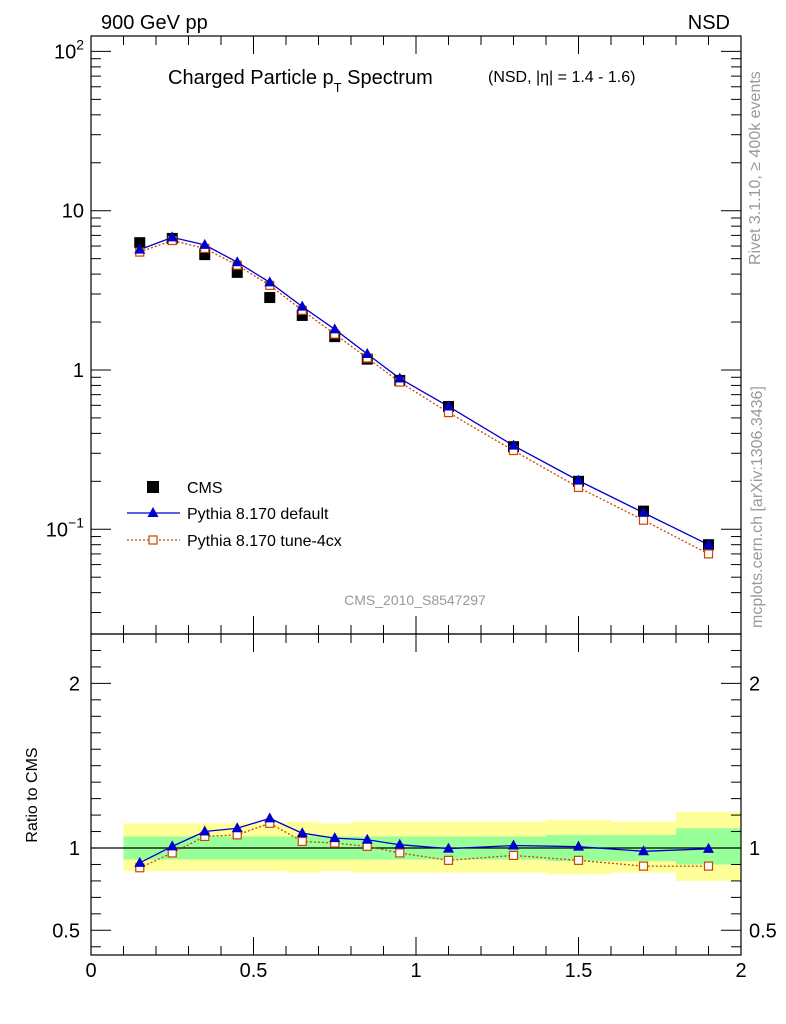 The width and height of the screenshot is (786, 1024). I want to click on ratio-y-axis-label: Ratio to CMS, so click(32, 794).